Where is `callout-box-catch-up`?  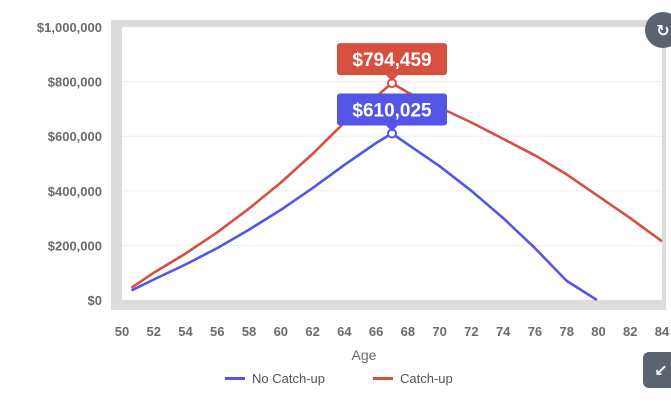
callout-box-catch-up is located at coordinates (392, 59).